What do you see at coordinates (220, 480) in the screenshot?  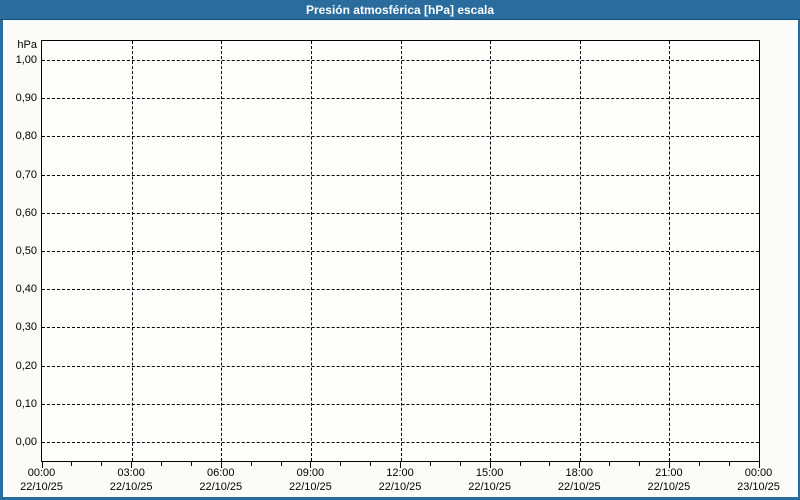 I see `x-tick-label: 06:00 22/10/25` at bounding box center [220, 480].